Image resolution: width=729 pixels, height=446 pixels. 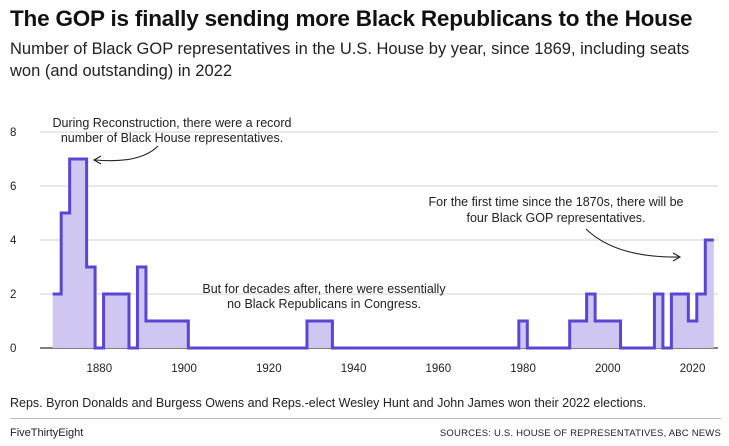 What do you see at coordinates (13, 187) in the screenshot?
I see `y-tick-label-3: 6` at bounding box center [13, 187].